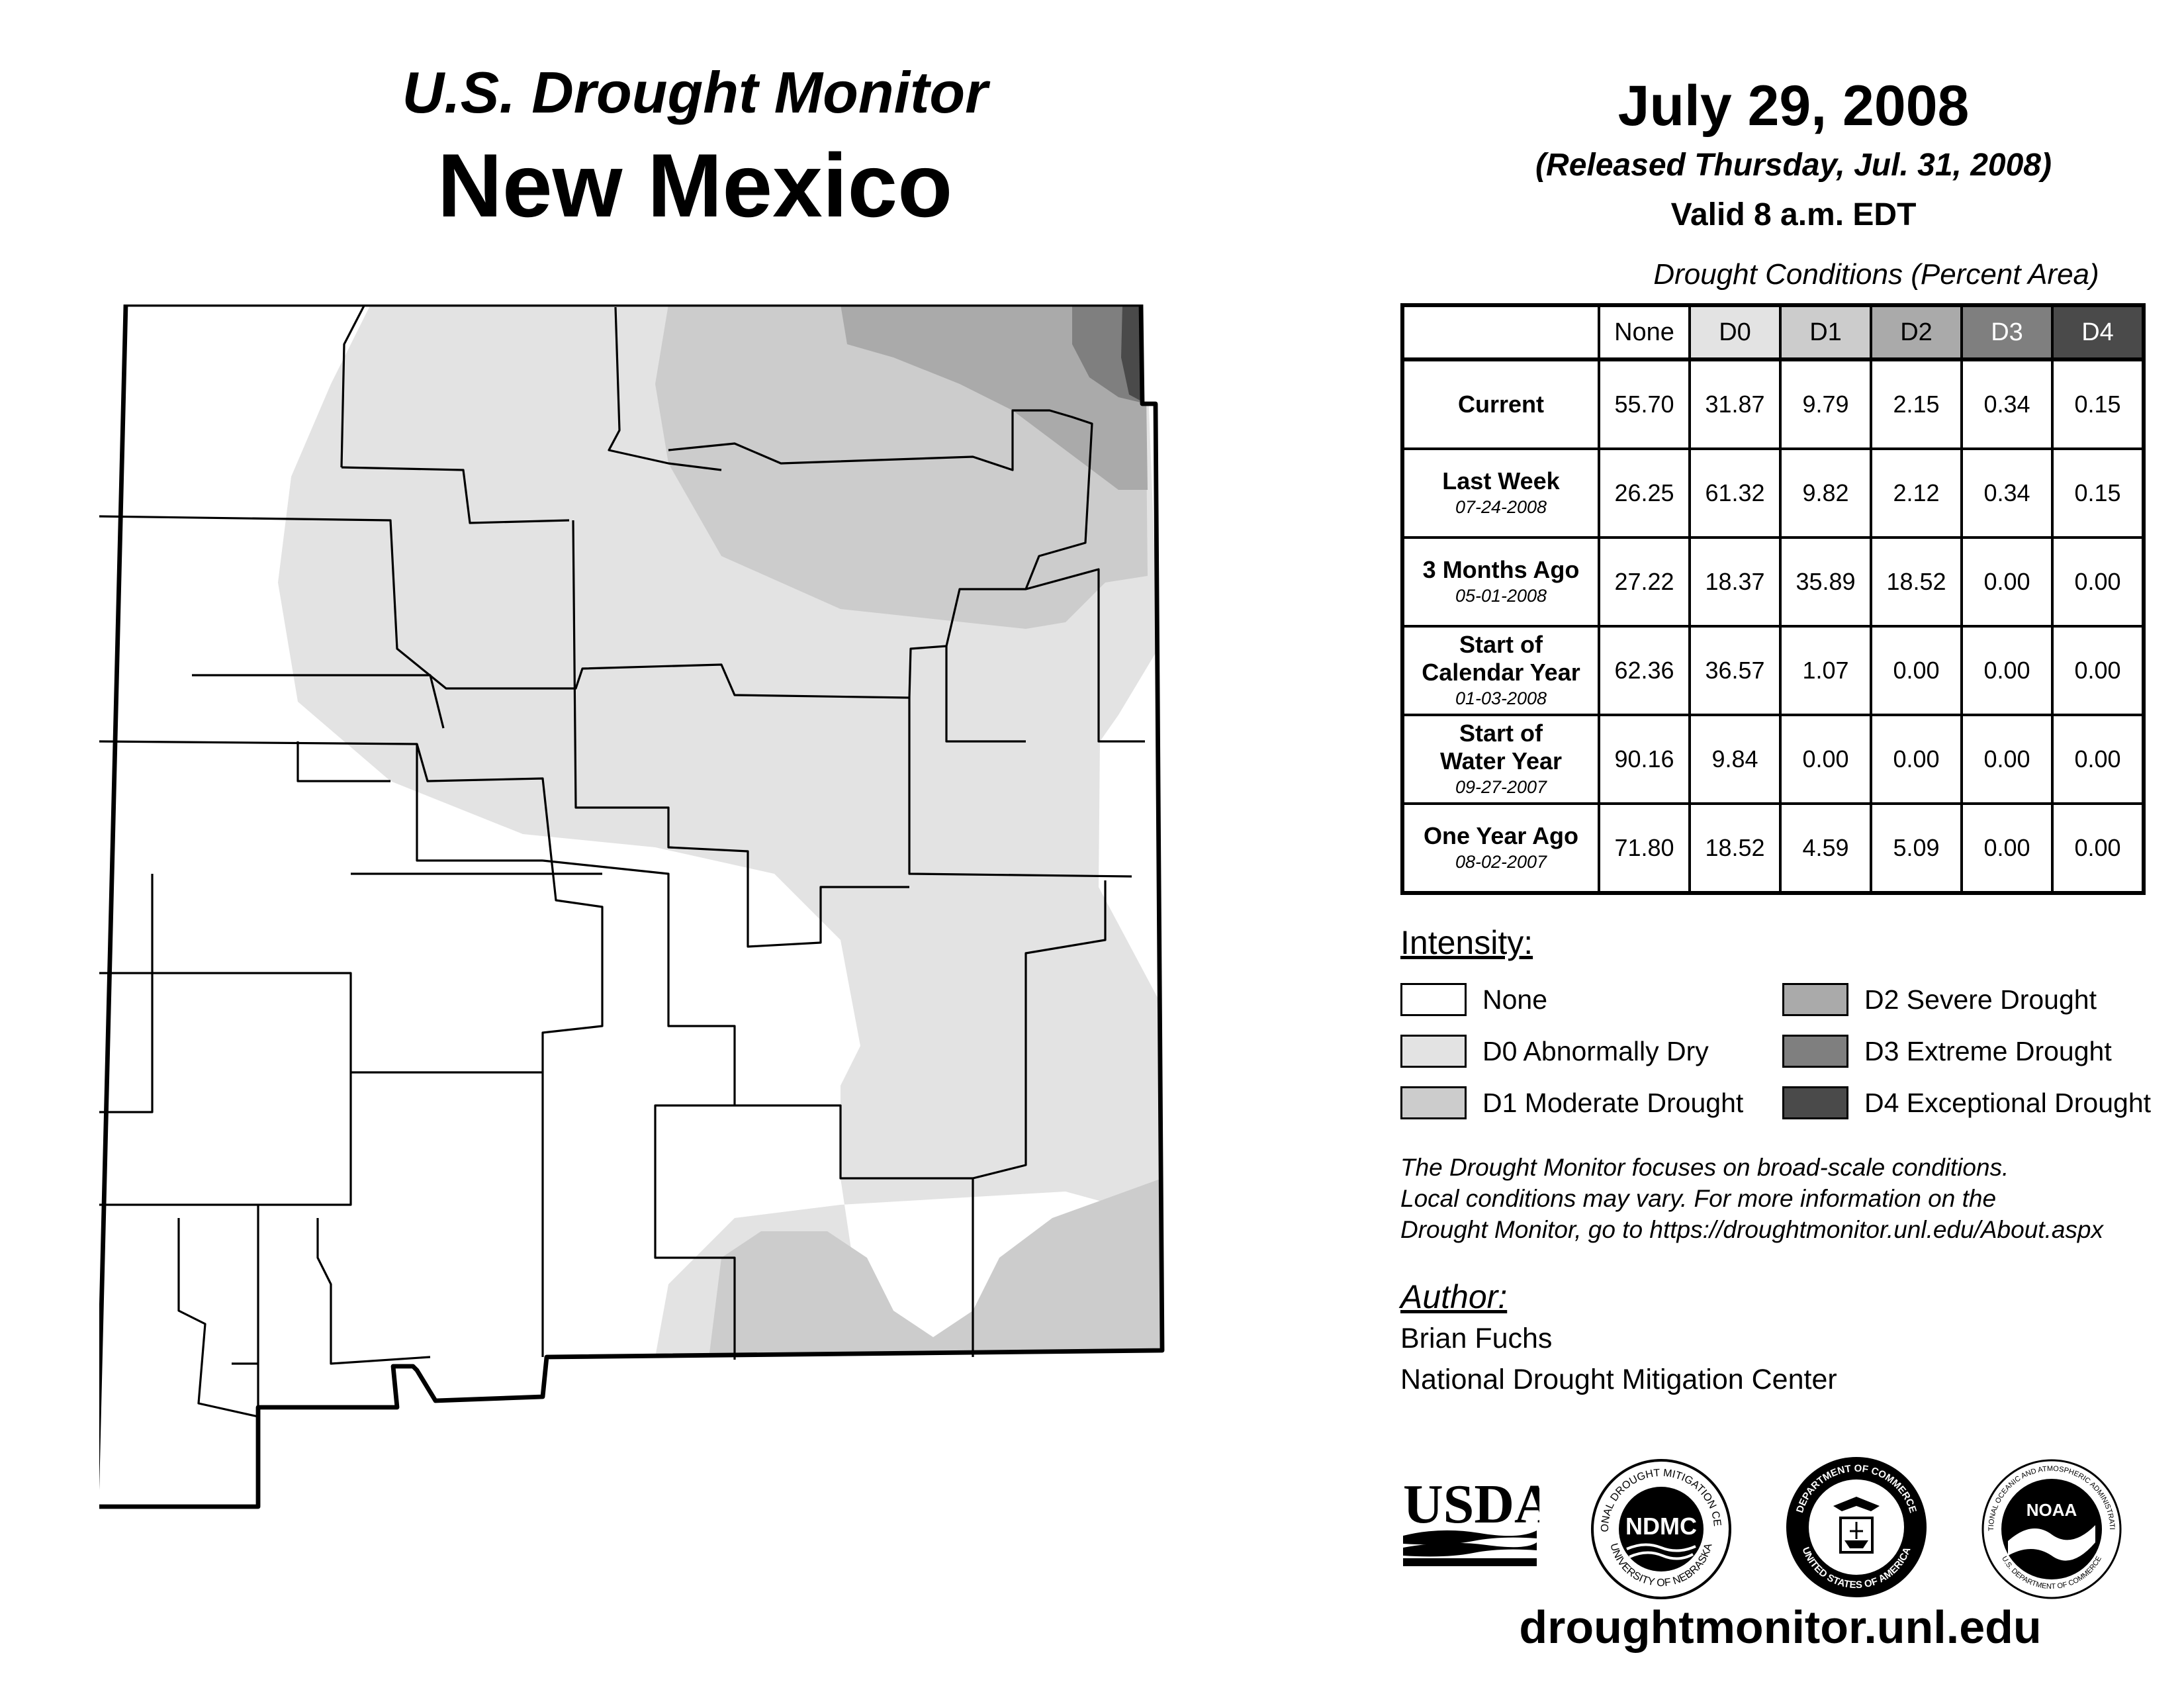 The height and width of the screenshot is (1688, 2184). I want to click on row-label-text: Water Year, so click(1501, 760).